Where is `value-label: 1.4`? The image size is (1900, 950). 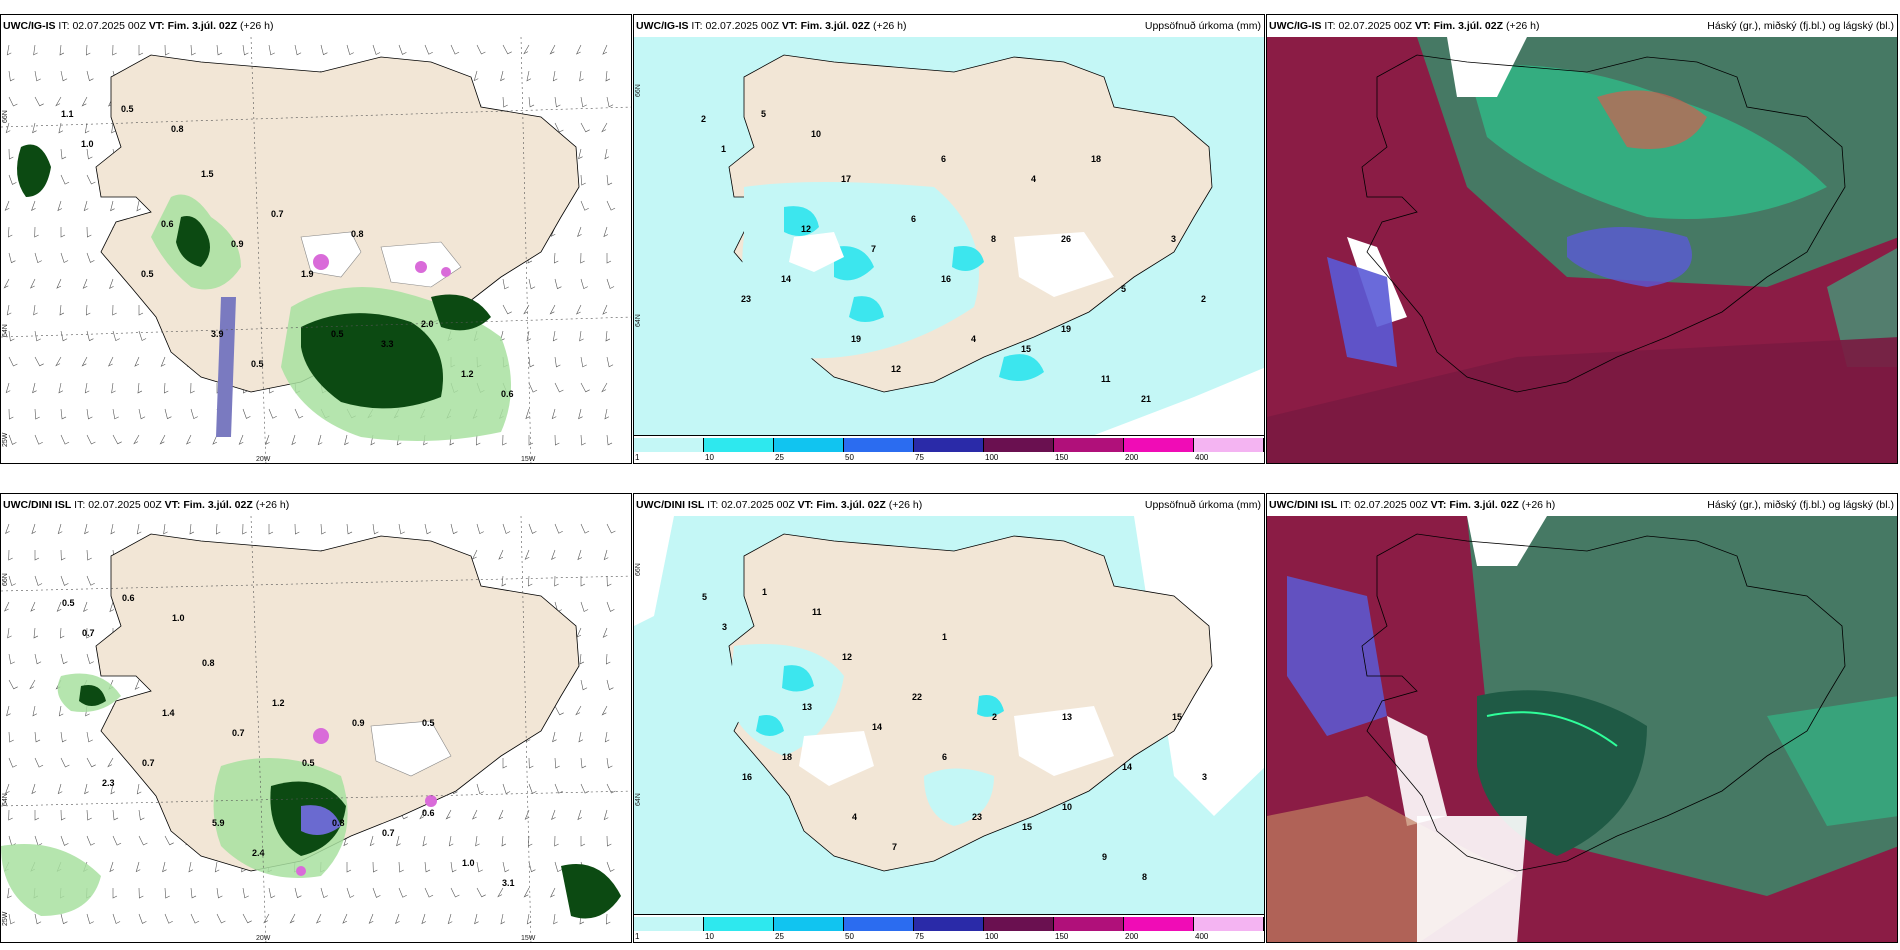 value-label: 1.4 is located at coordinates (168, 713).